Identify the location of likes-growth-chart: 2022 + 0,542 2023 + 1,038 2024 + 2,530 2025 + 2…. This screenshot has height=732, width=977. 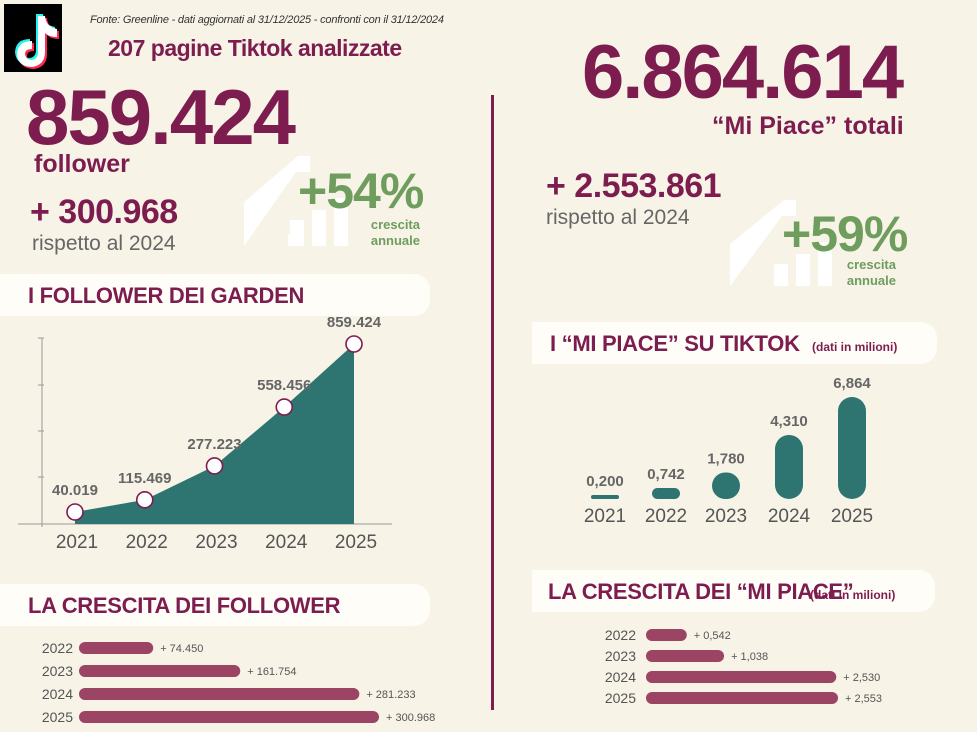
(743, 666).